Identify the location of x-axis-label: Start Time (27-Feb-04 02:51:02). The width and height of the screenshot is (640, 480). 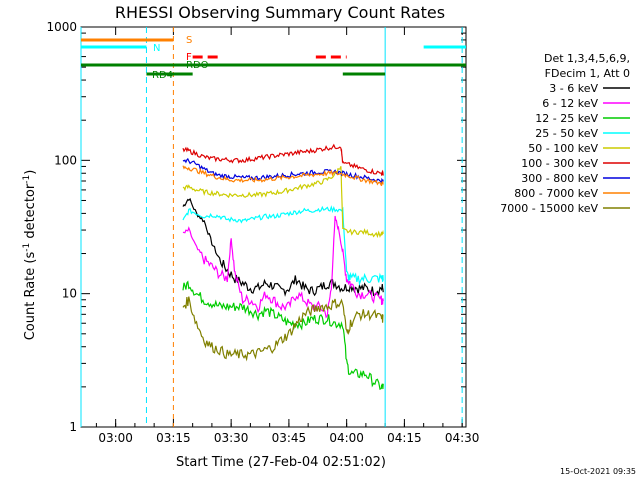
(281, 462).